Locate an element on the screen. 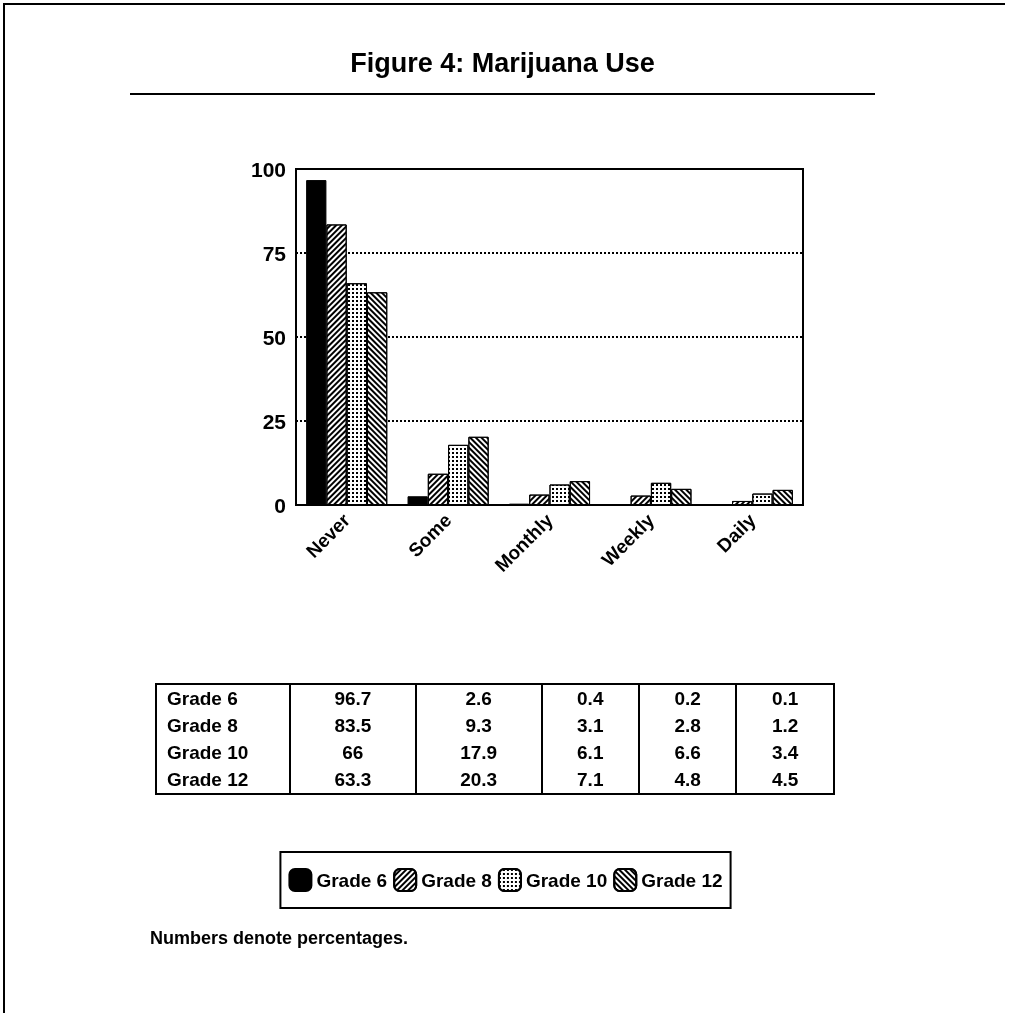 The width and height of the screenshot is (1011, 1017). legend-label: Grade 6 is located at coordinates (352, 880).